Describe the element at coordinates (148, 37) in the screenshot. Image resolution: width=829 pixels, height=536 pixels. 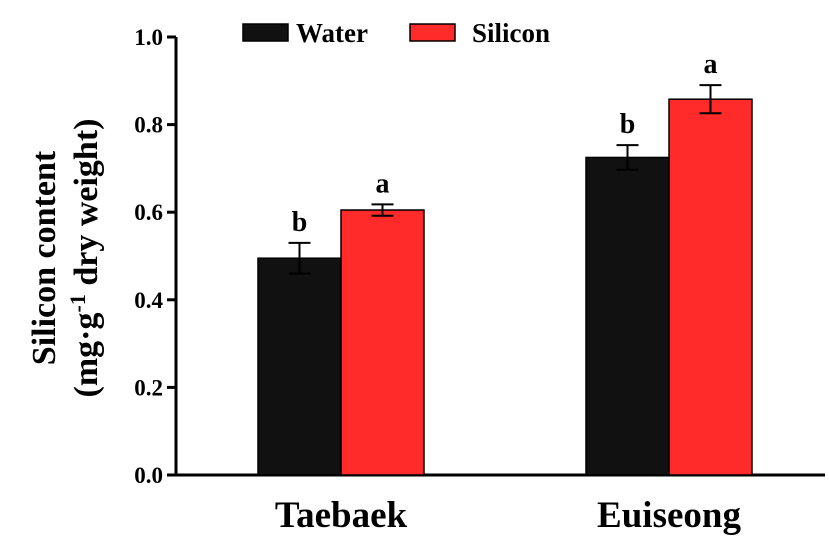
I see `y-tick-label: 1.0` at that location.